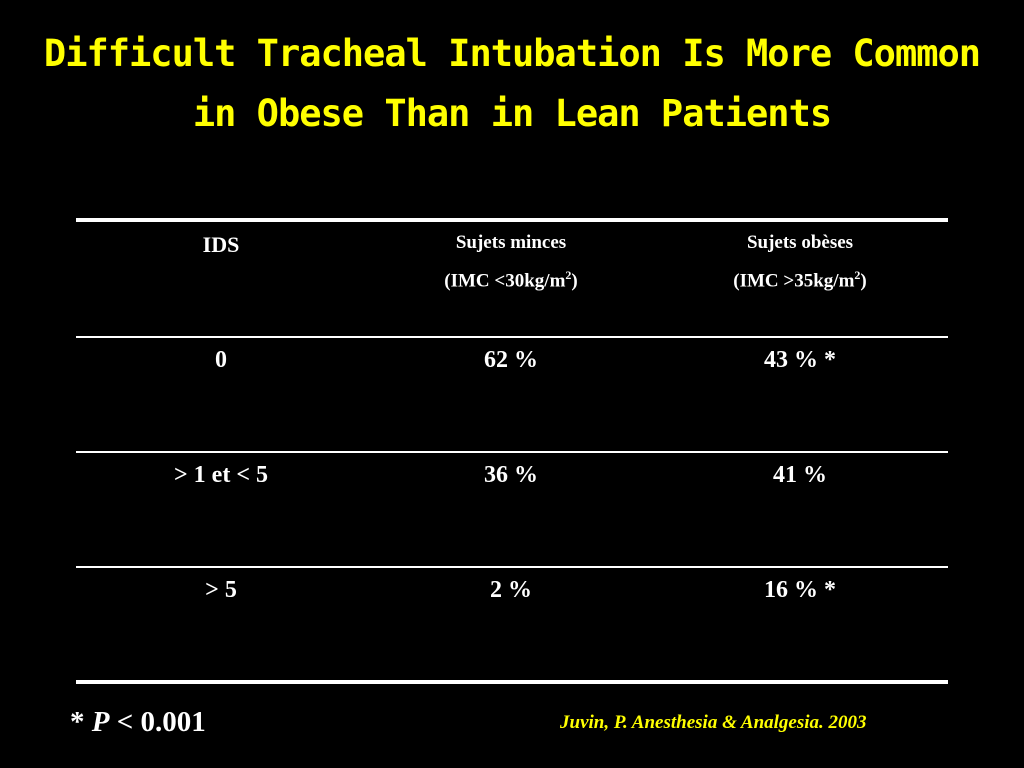  I want to click on table-cell-obese: 41 %, so click(800, 475).